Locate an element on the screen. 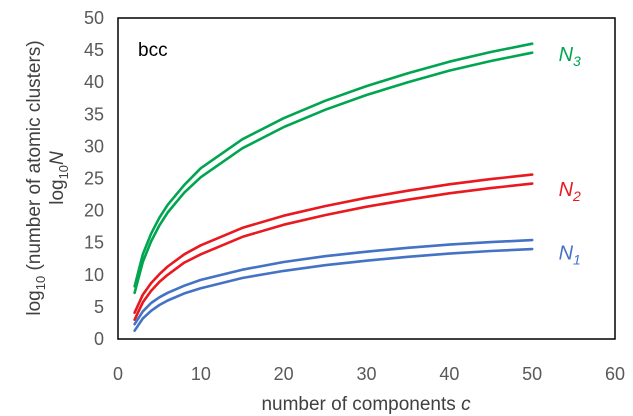  series-label-n1: N1 is located at coordinates (570, 255).